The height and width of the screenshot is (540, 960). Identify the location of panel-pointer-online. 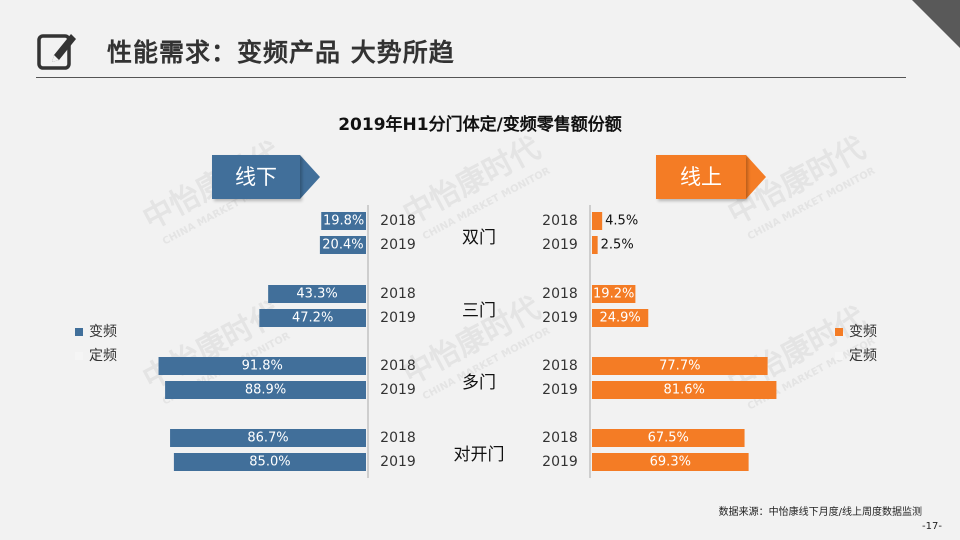
(756, 177).